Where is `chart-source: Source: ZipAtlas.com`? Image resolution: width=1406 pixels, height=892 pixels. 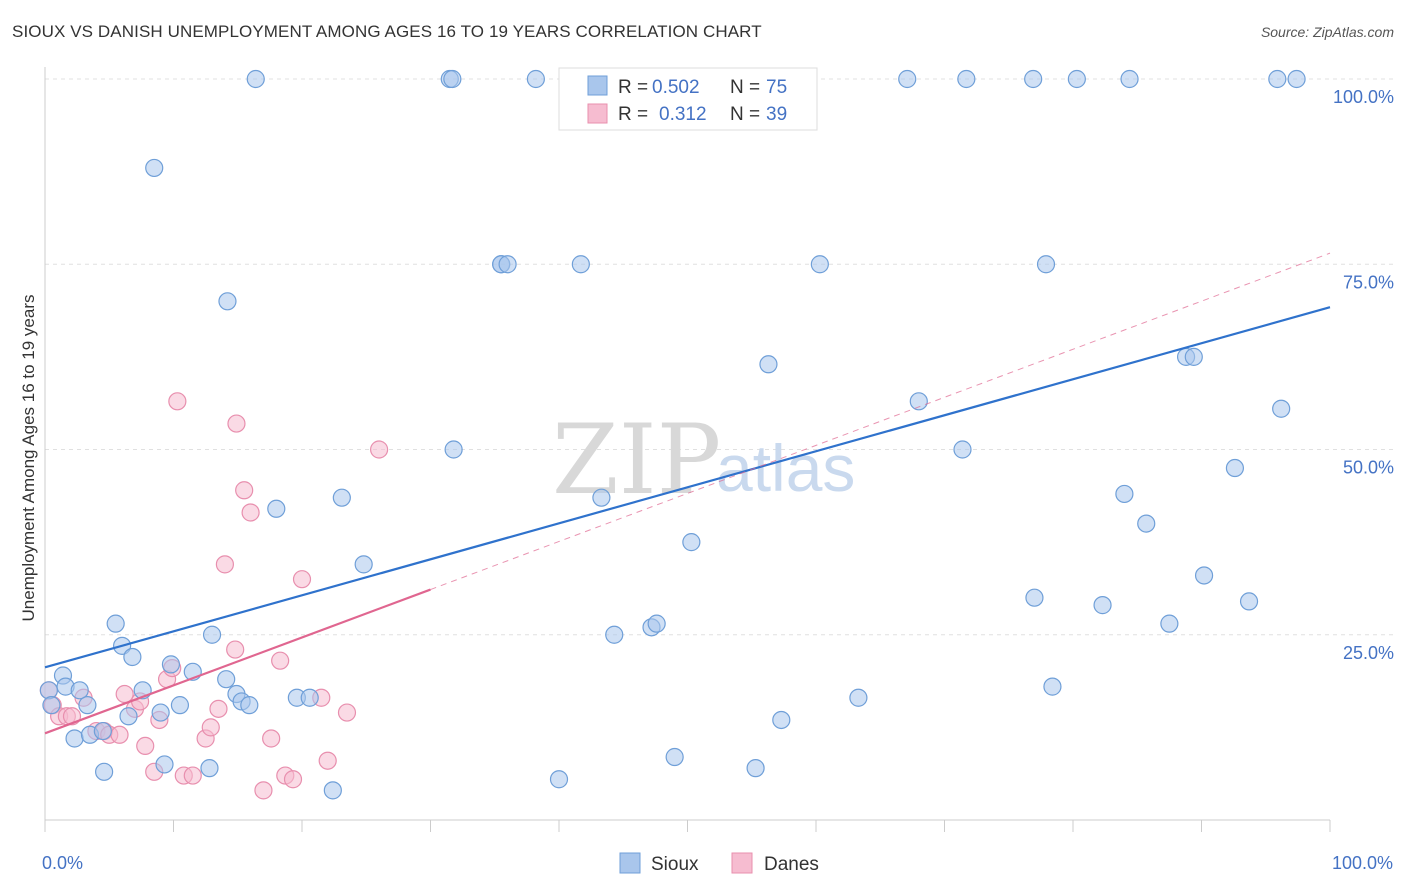 chart-source: Source: ZipAtlas.com is located at coordinates (1327, 32).